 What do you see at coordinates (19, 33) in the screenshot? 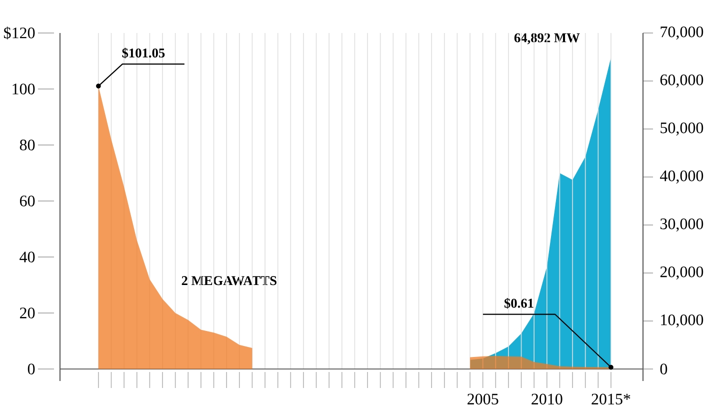
I see `y-tick-label: $120` at bounding box center [19, 33].